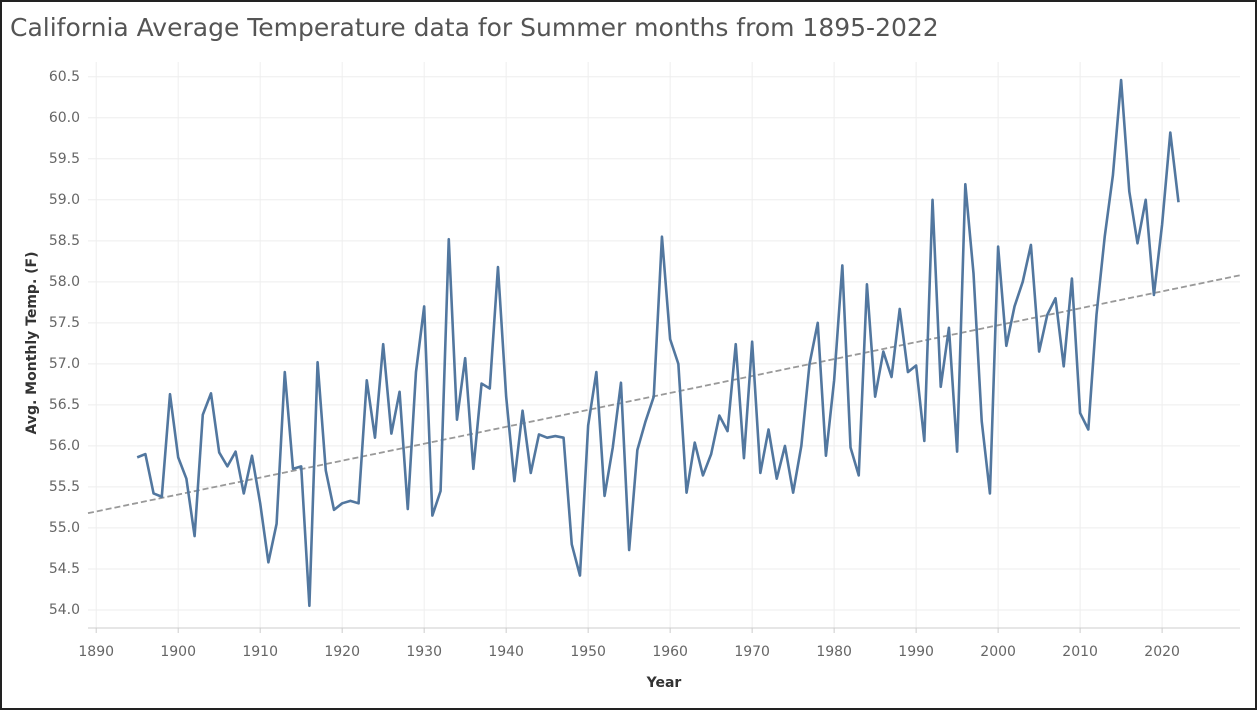 This screenshot has height=710, width=1257. Describe the element at coordinates (64, 405) in the screenshot. I see `y-tick-label: 56.5` at that location.